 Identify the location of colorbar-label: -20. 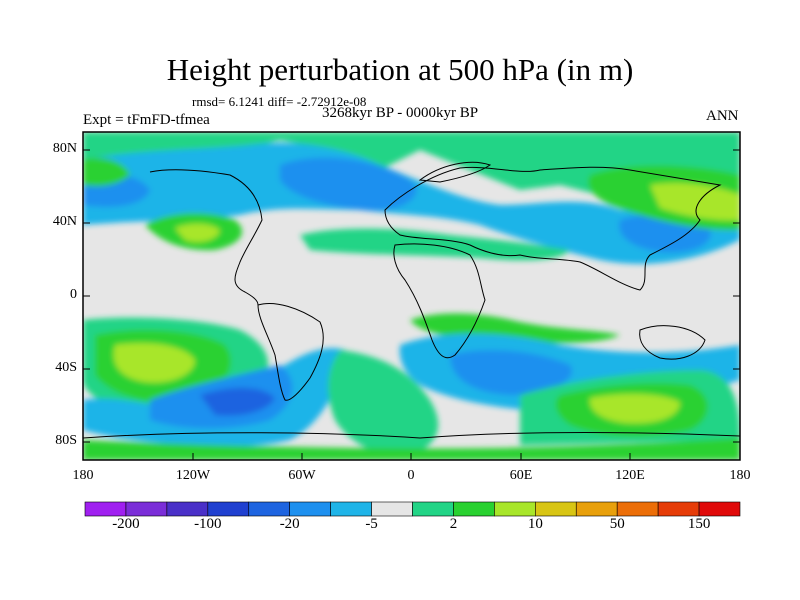
(289, 524).